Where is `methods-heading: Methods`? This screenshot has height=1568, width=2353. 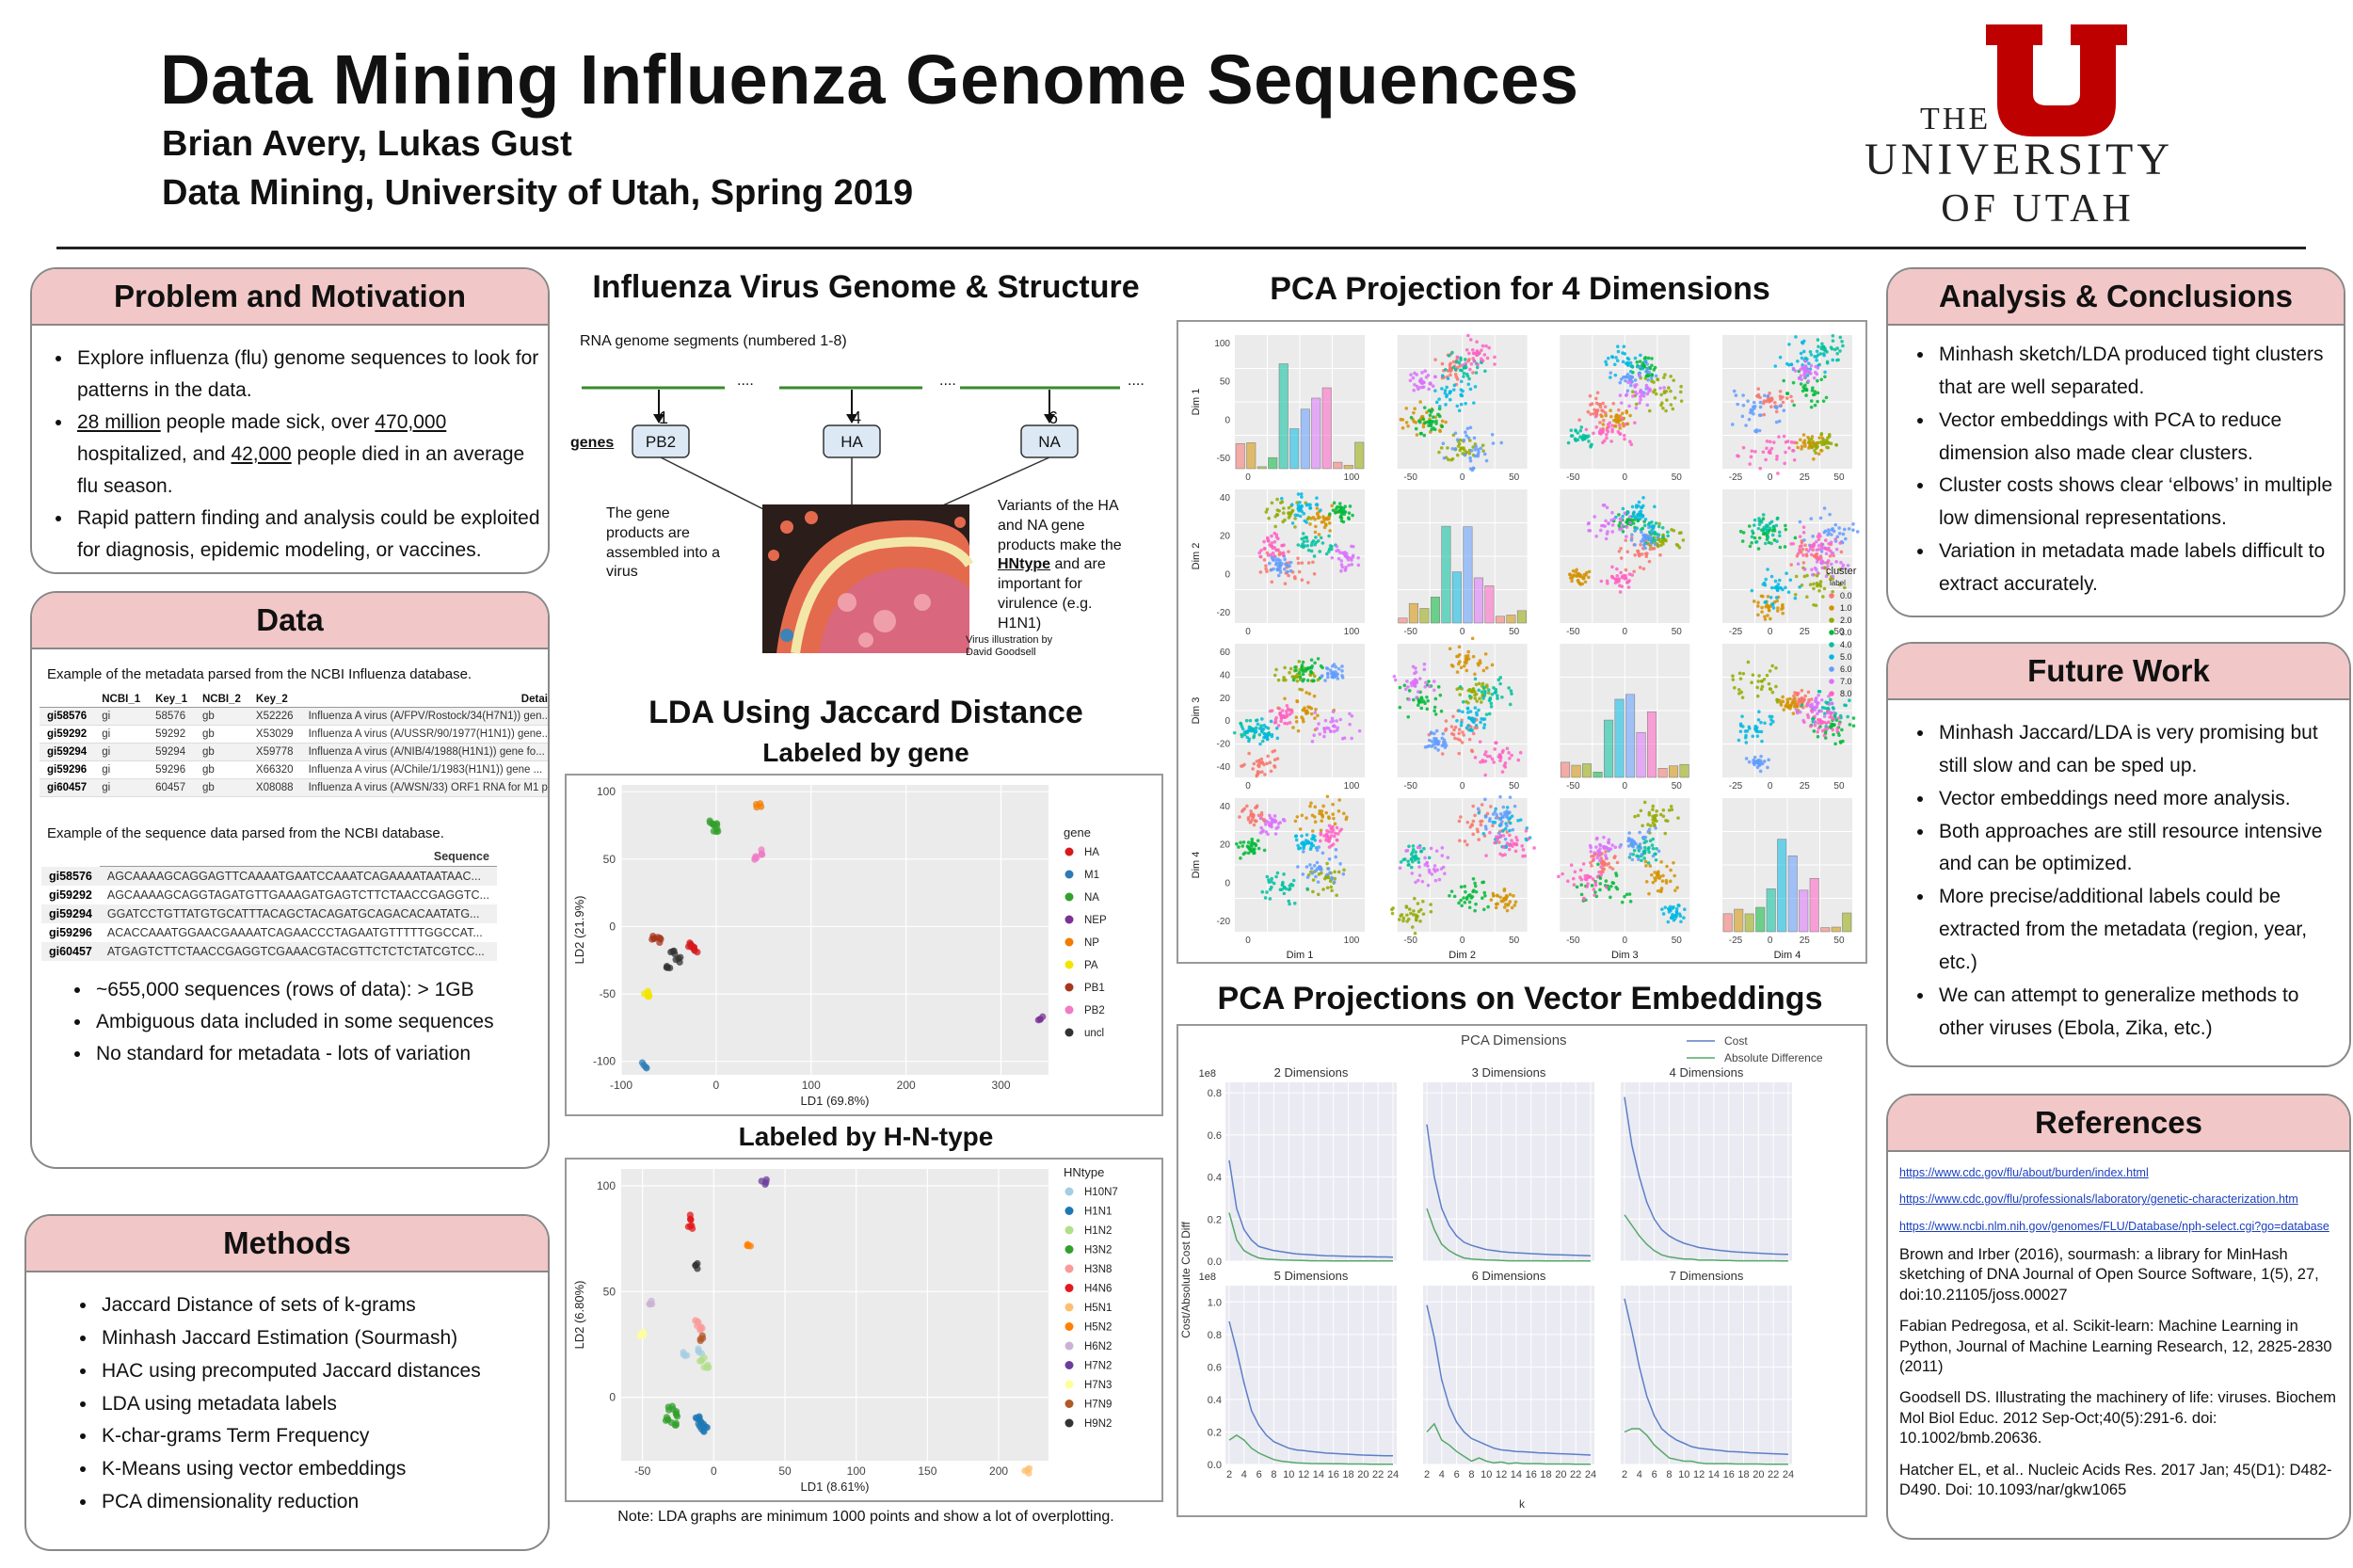 methods-heading: Methods is located at coordinates (287, 1244).